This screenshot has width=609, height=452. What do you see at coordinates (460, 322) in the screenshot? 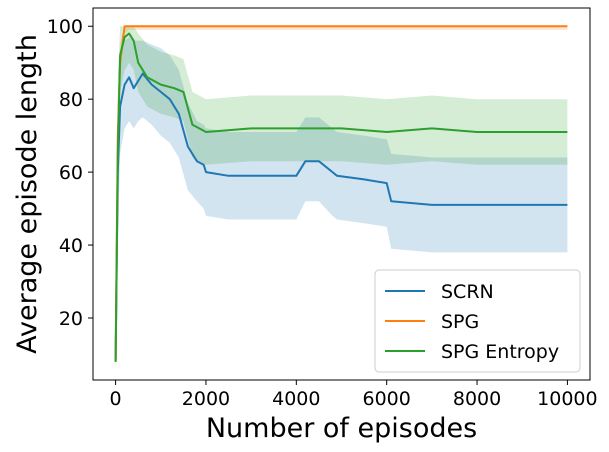
I see `legend-label: SPG` at bounding box center [460, 322].